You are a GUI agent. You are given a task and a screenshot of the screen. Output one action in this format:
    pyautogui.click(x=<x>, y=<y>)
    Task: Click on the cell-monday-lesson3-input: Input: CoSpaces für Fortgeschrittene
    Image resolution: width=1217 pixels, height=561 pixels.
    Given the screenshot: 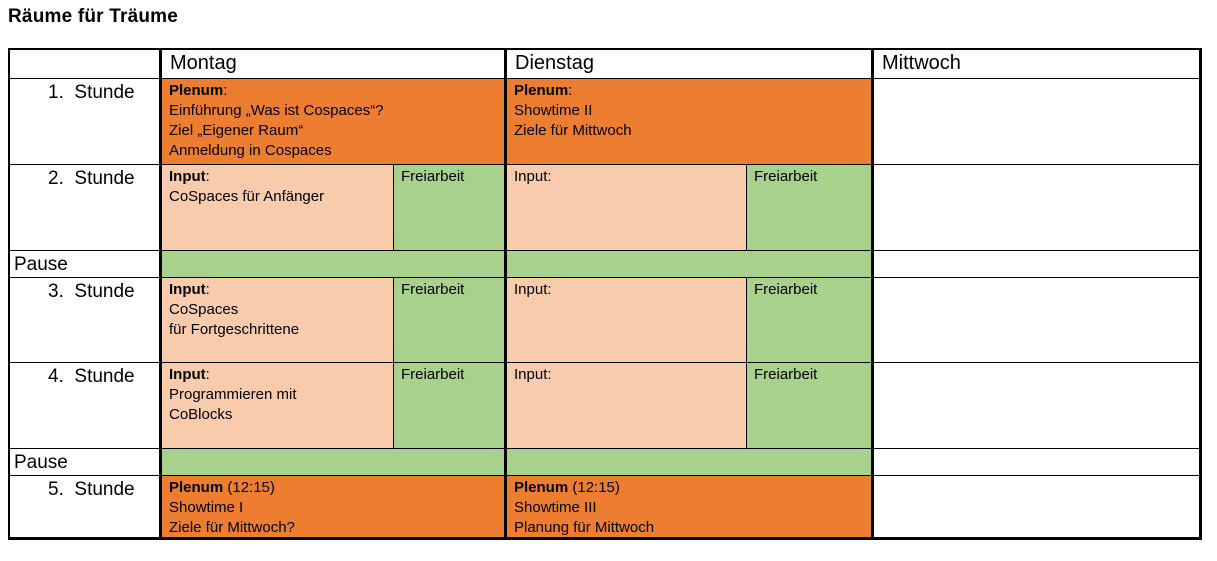 What is the action you would take?
    pyautogui.click(x=278, y=320)
    